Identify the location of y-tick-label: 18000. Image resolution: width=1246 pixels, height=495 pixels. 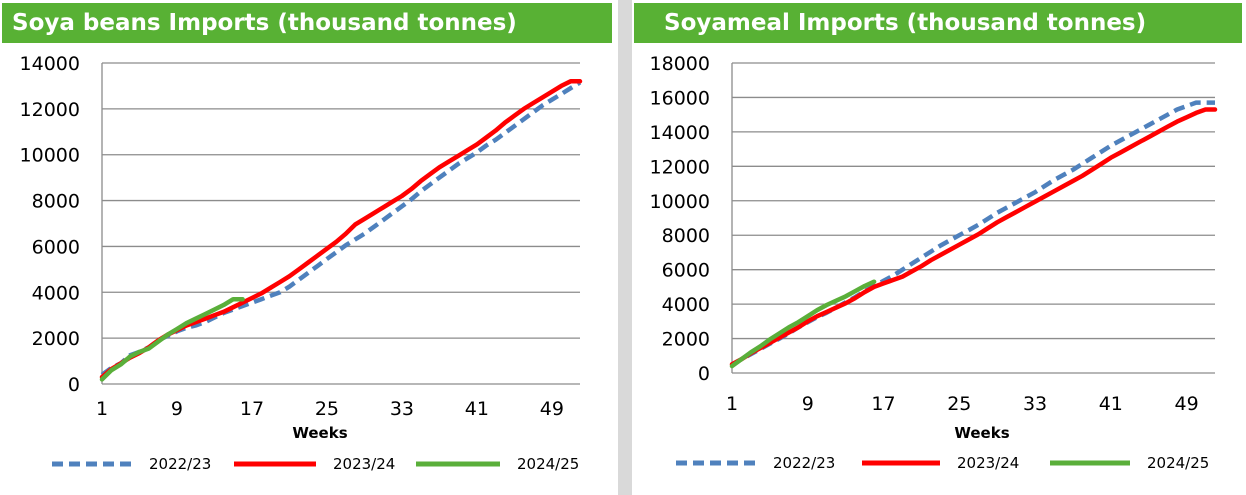
(680, 64).